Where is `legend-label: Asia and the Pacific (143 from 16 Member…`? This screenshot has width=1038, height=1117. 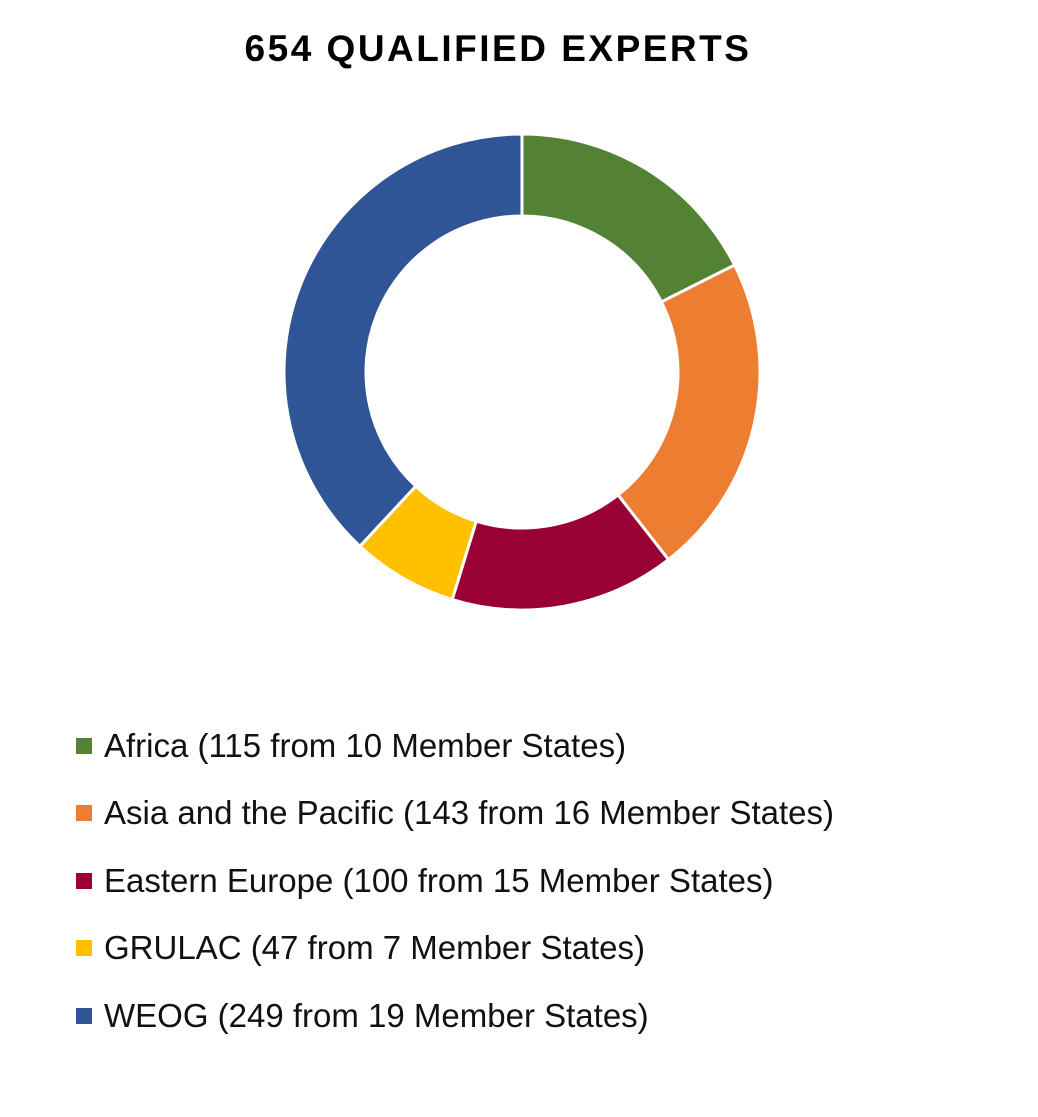
legend-label: Asia and the Pacific (143 from 16 Member… is located at coordinates (469, 813).